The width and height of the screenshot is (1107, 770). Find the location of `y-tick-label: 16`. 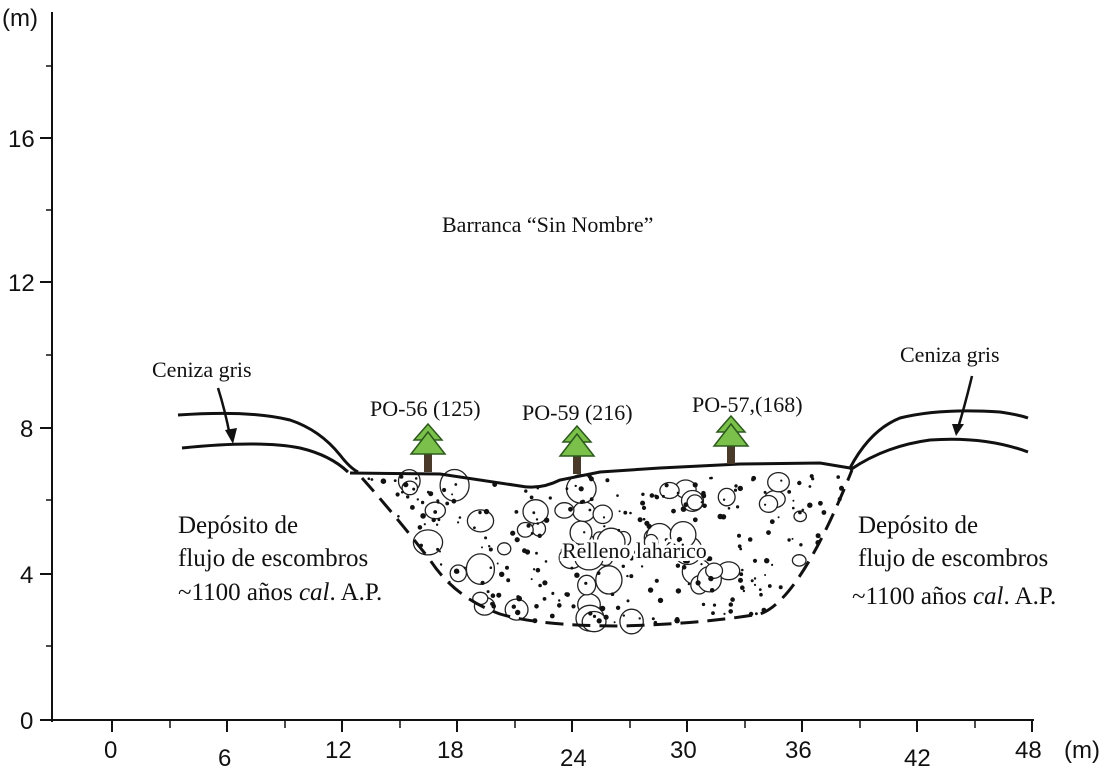

y-tick-label: 16 is located at coordinates (21, 139).